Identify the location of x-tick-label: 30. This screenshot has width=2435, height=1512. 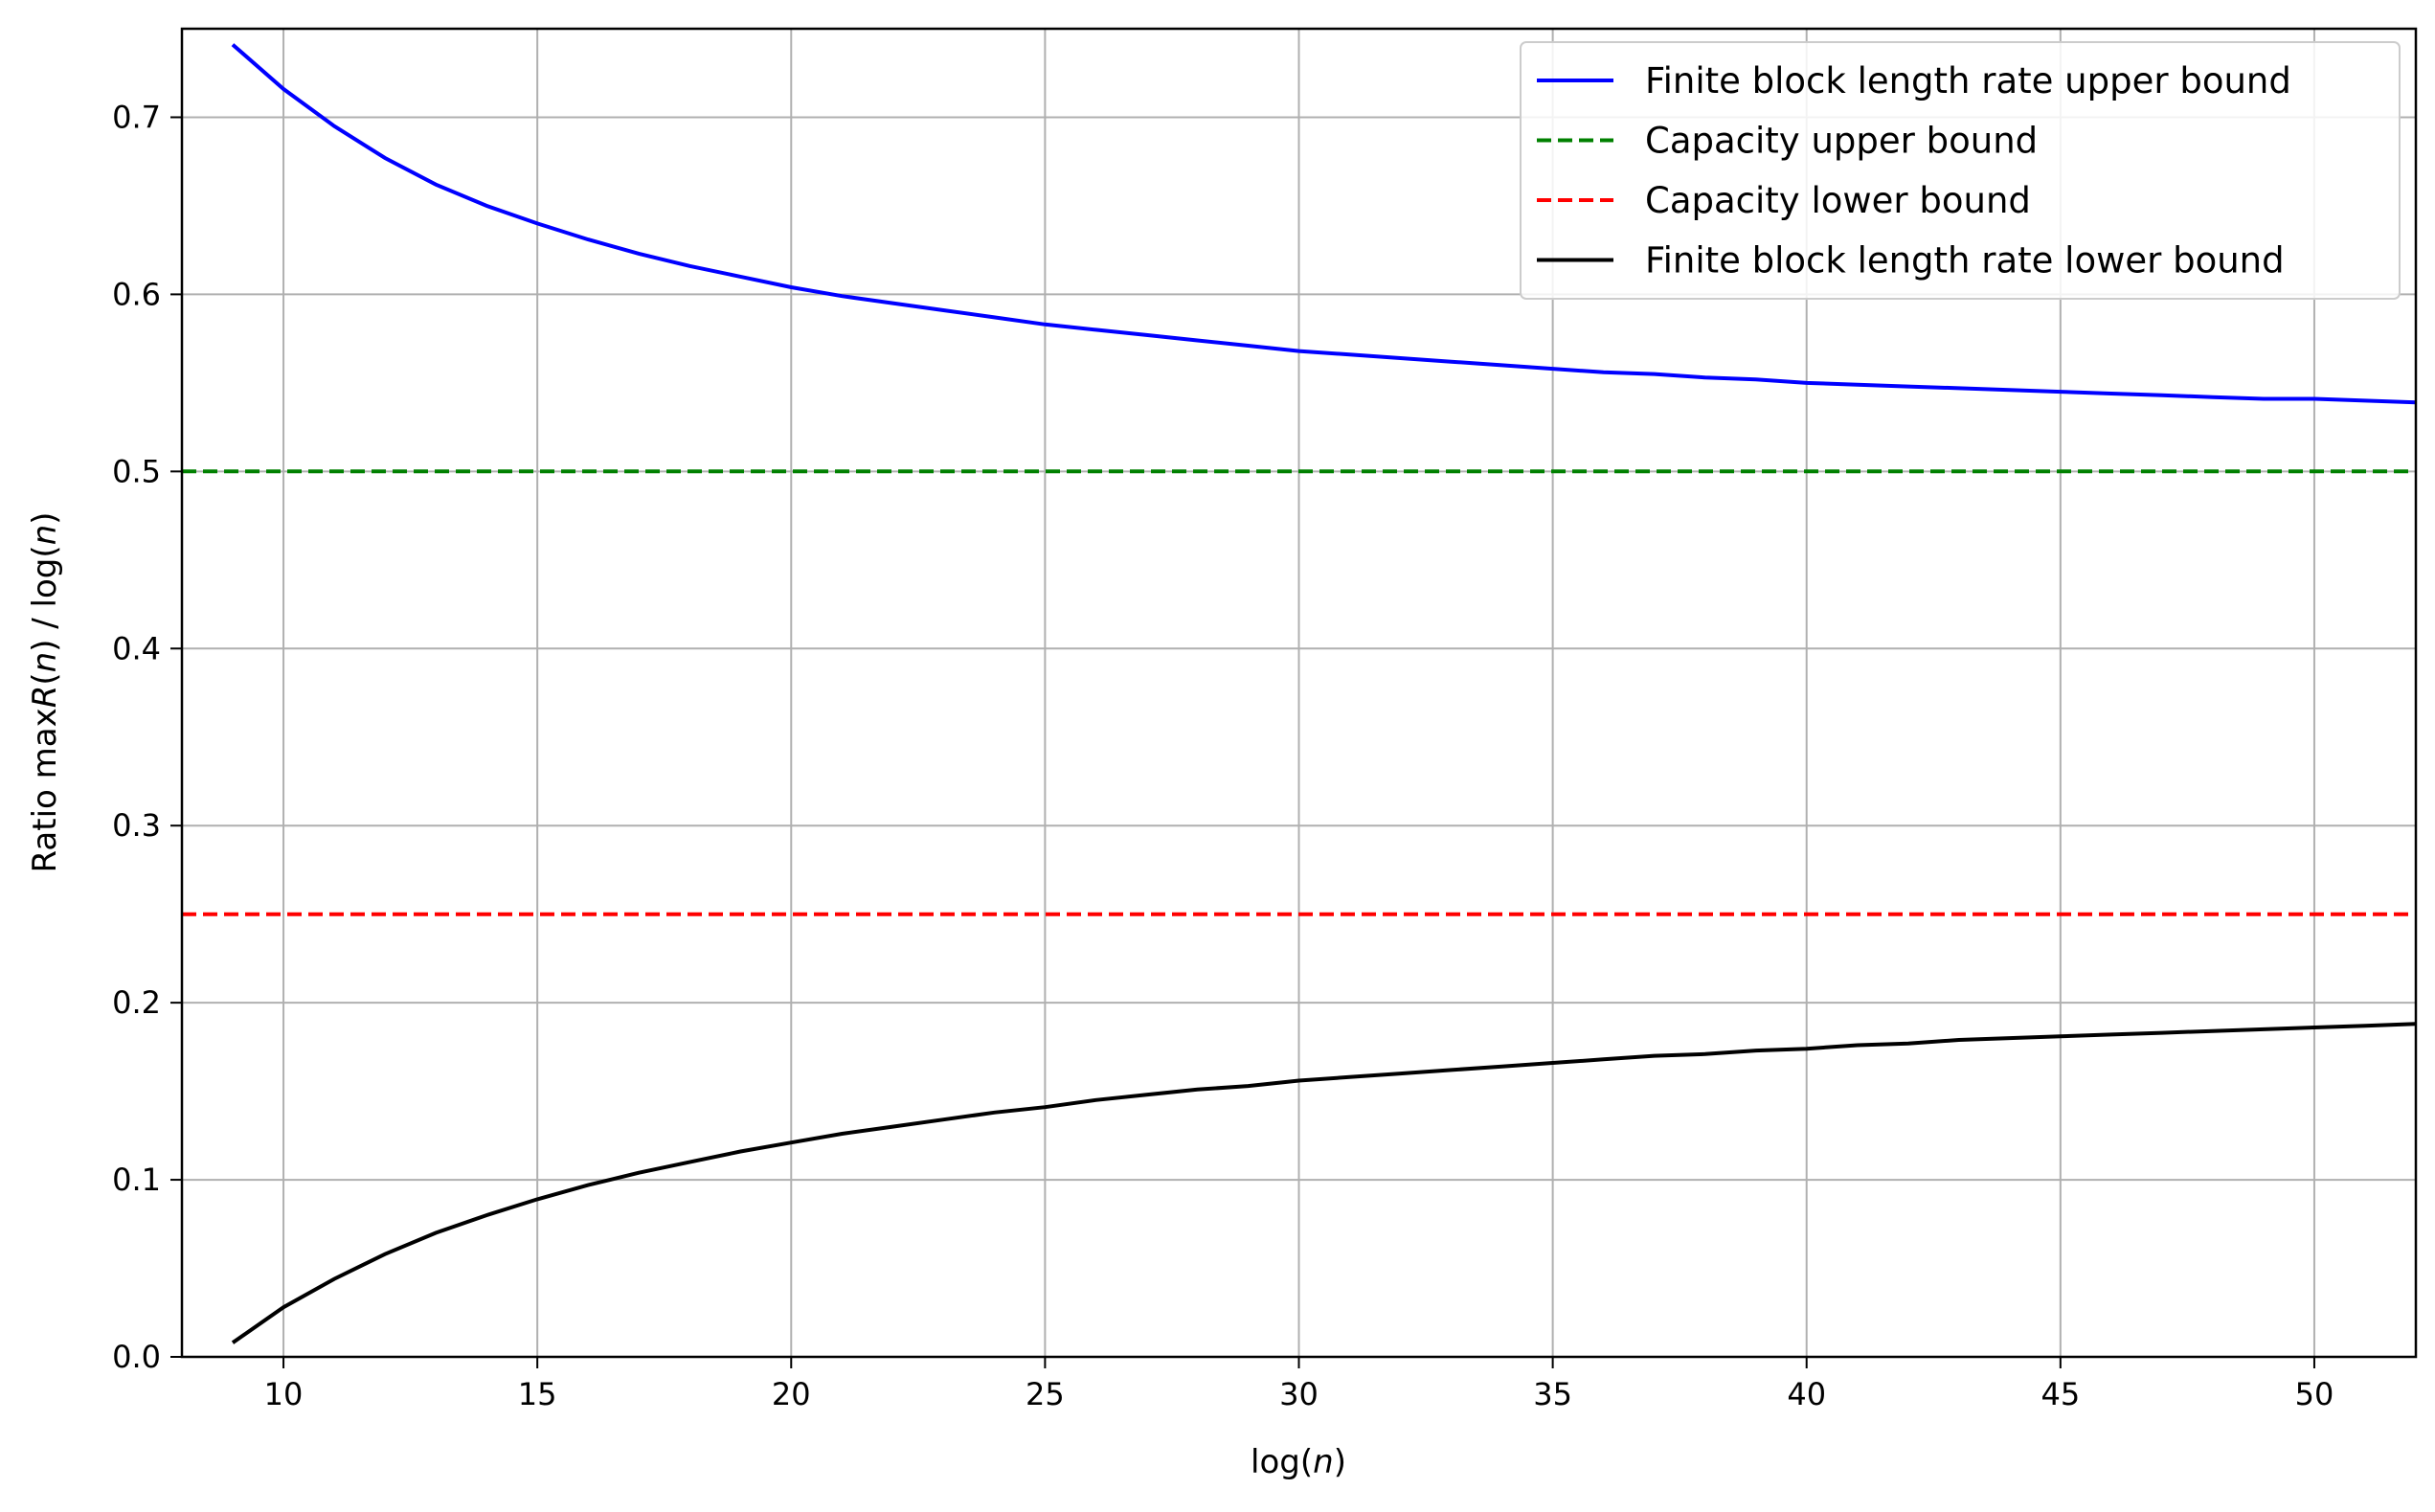
(1299, 1394).